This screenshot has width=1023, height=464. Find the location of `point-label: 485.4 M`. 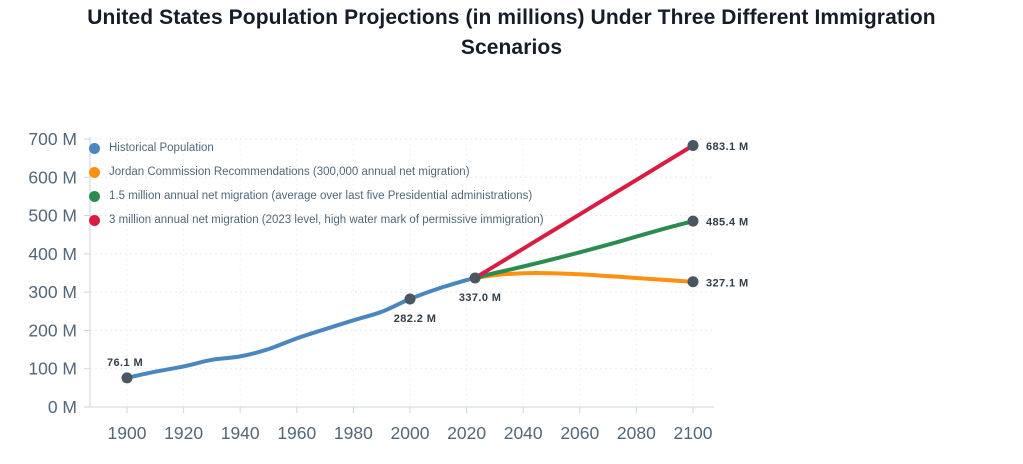

point-label: 485.4 M is located at coordinates (727, 223).